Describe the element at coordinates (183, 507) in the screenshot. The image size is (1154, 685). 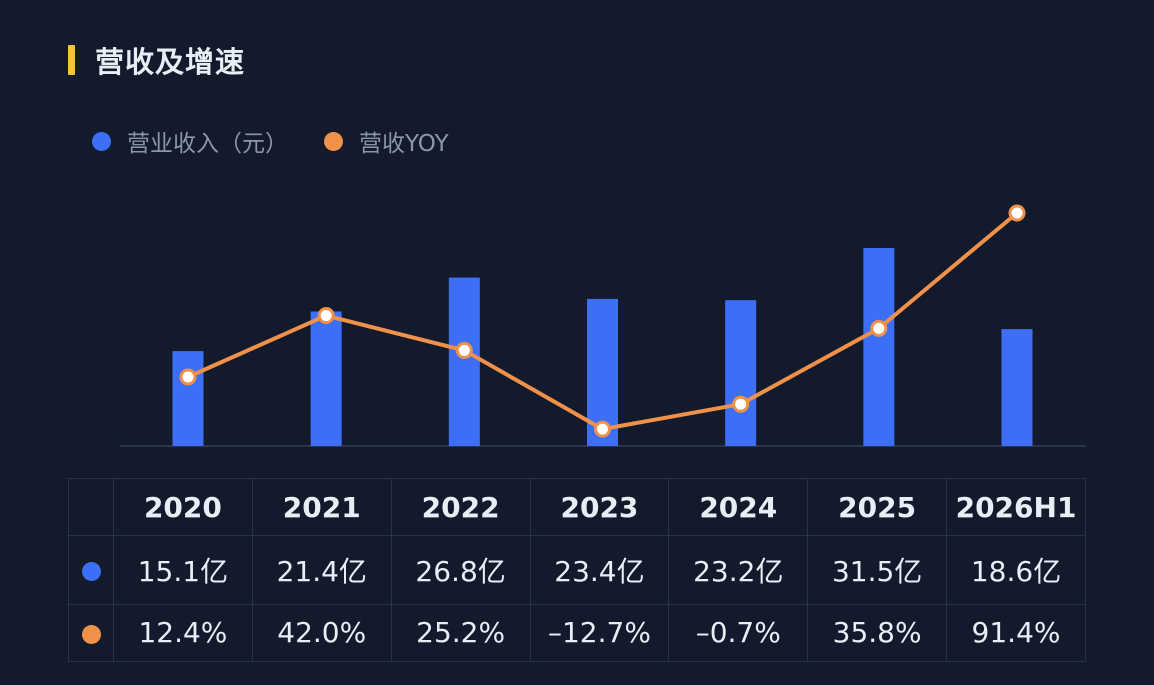
I see `table-year-cell: 2020` at that location.